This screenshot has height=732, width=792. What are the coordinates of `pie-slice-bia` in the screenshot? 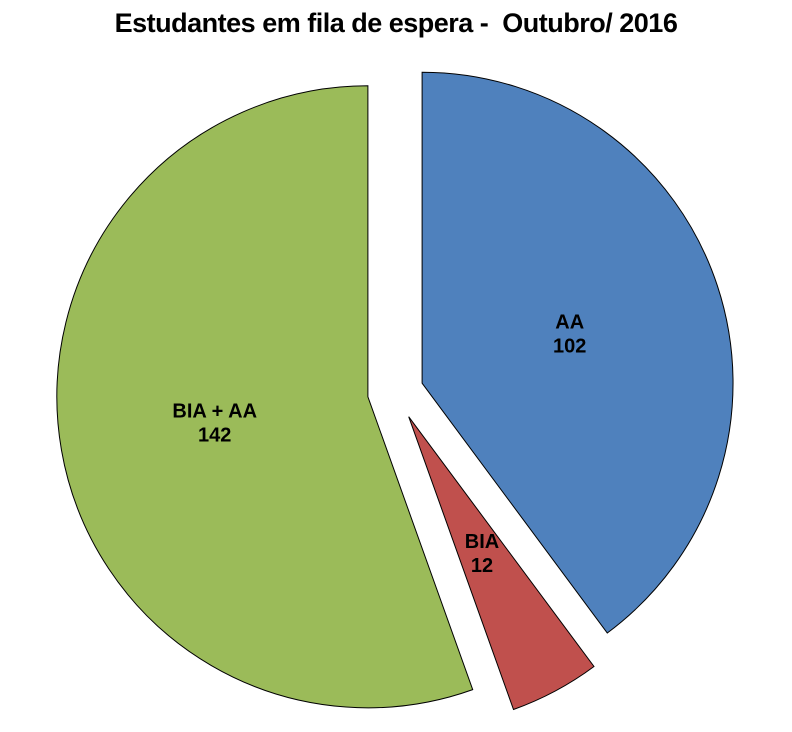 It's located at (501, 563).